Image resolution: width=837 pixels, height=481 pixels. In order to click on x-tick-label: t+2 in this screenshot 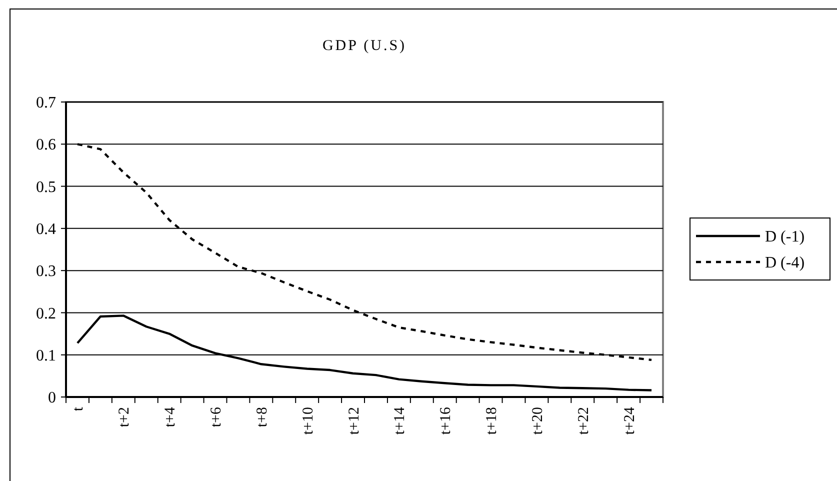, I will do `click(124, 417)`.